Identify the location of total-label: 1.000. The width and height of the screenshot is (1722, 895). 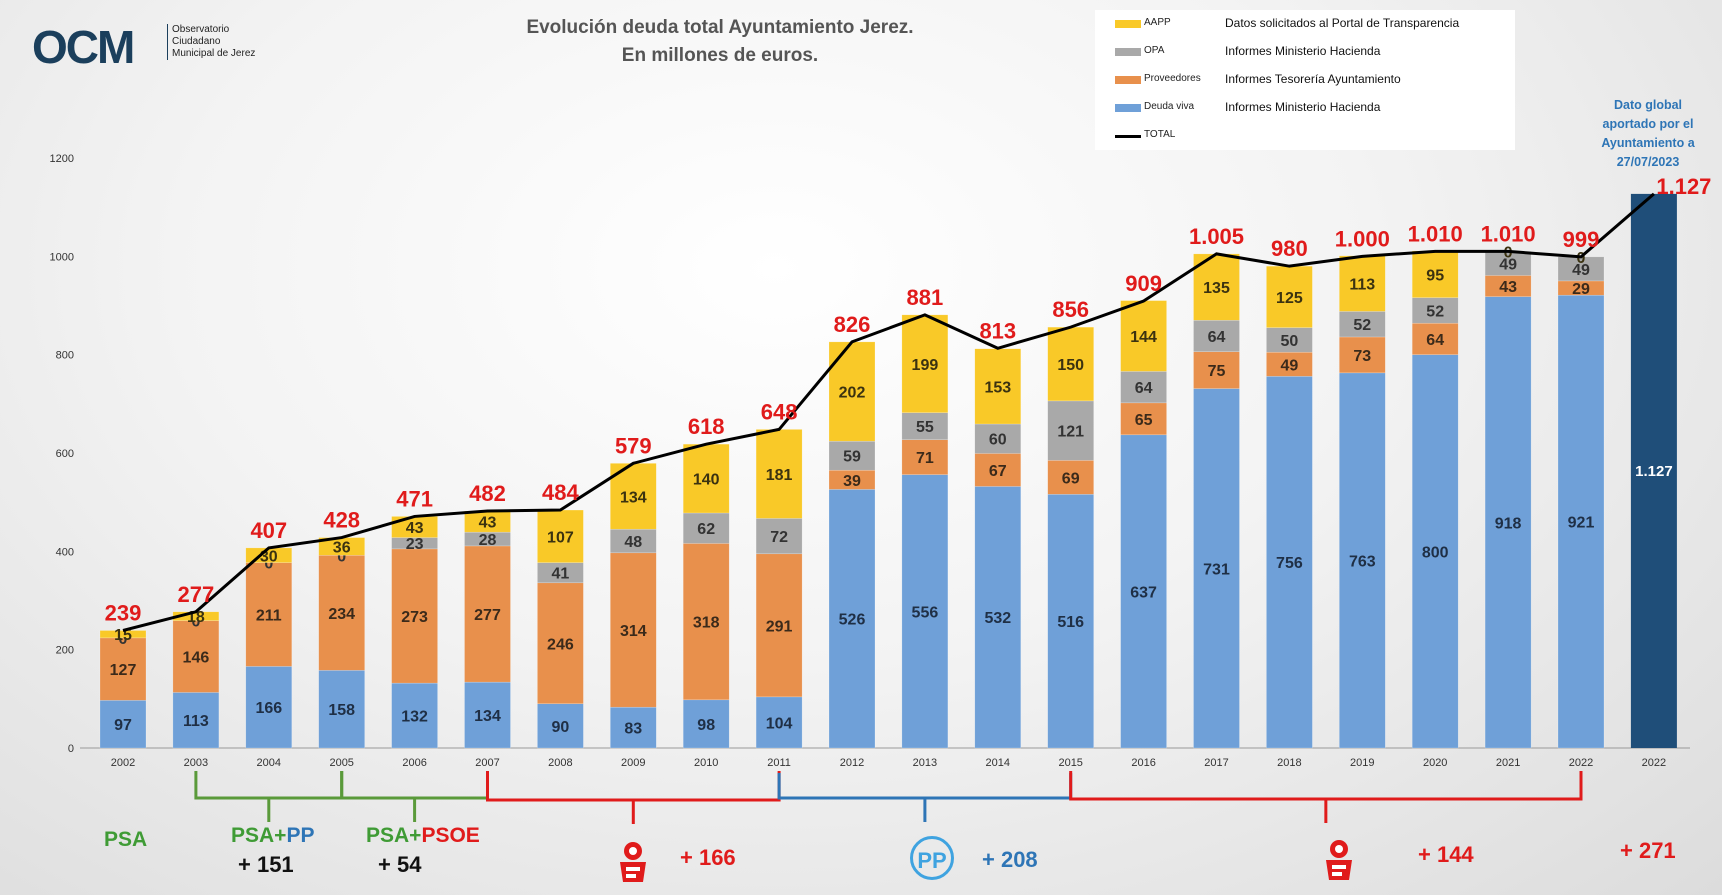
(1362, 238).